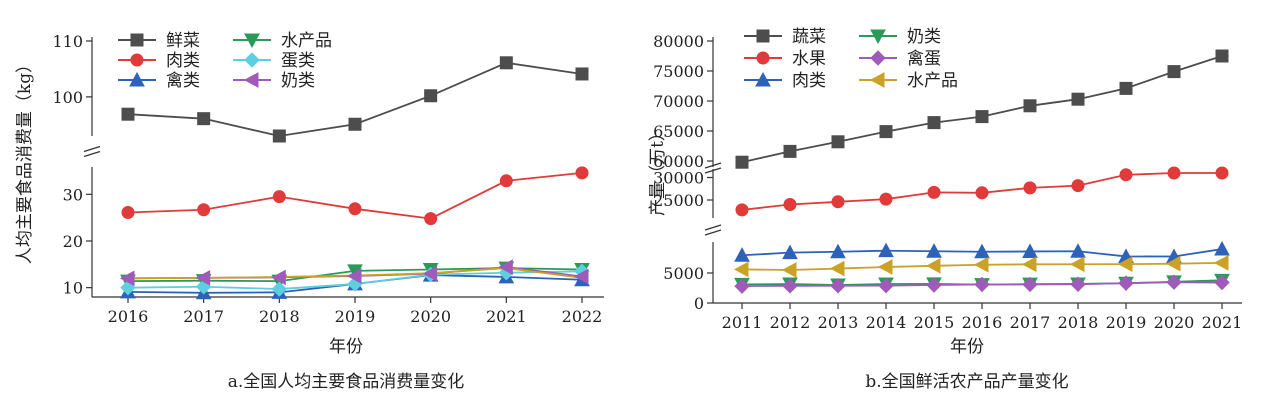  I want to click on y-tick-label: 20, so click(73, 241).